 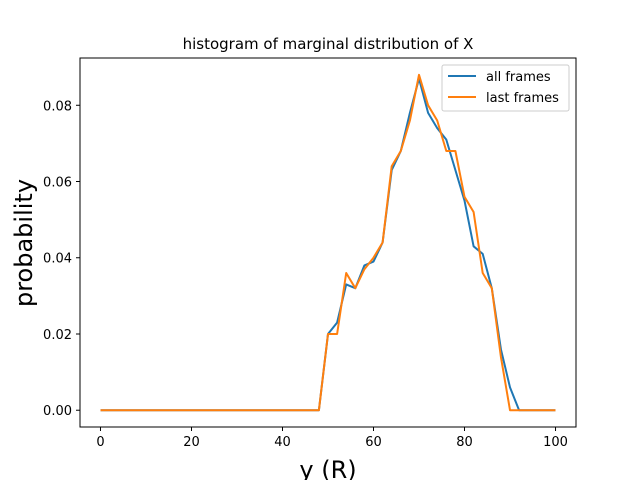 I want to click on y-tick-label: 0.04, so click(x=57, y=259).